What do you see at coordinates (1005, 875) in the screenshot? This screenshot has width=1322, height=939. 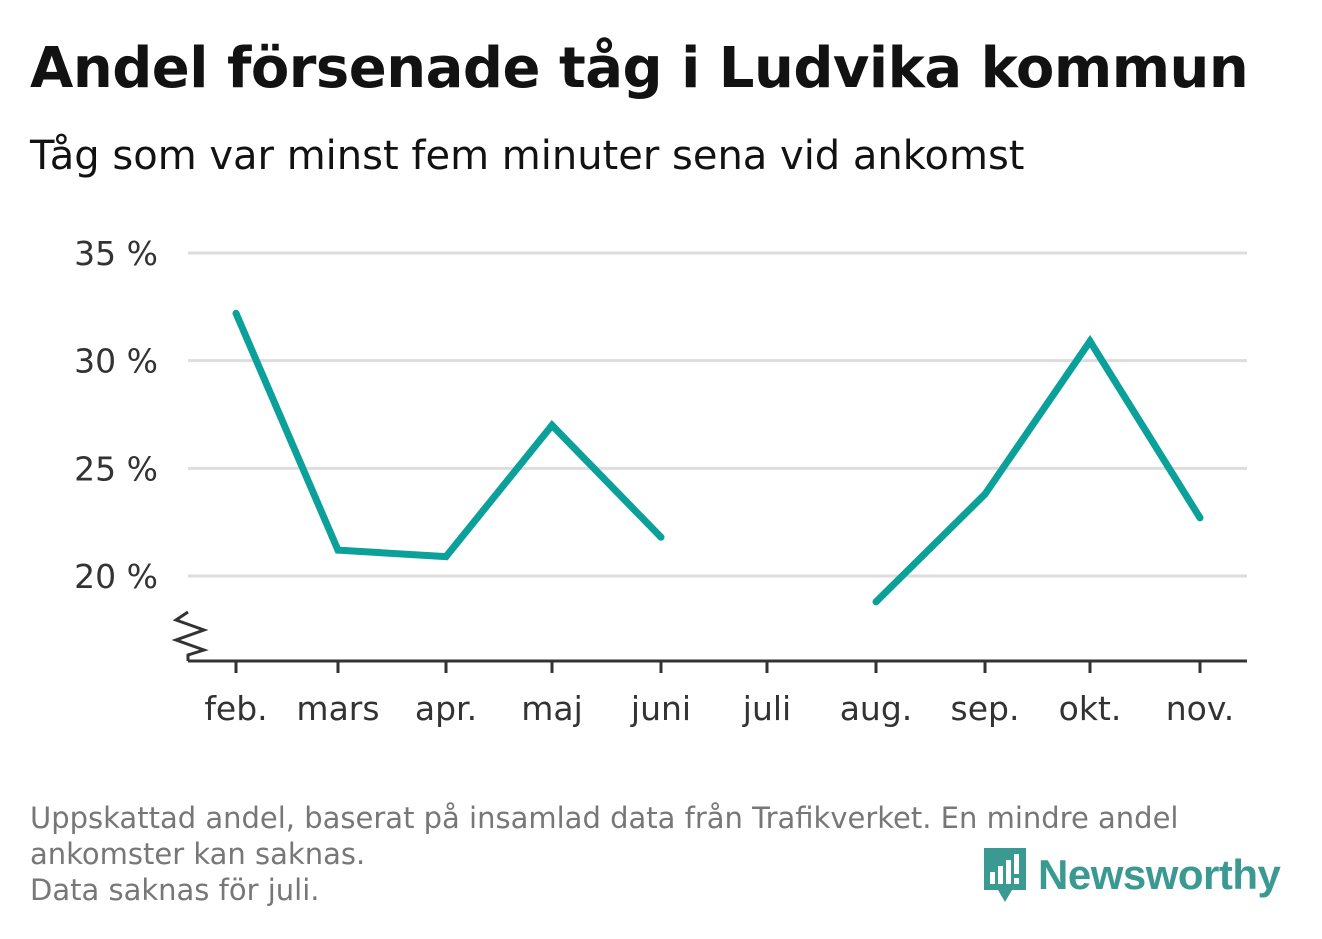 I see `newsworthy-logo-icon` at bounding box center [1005, 875].